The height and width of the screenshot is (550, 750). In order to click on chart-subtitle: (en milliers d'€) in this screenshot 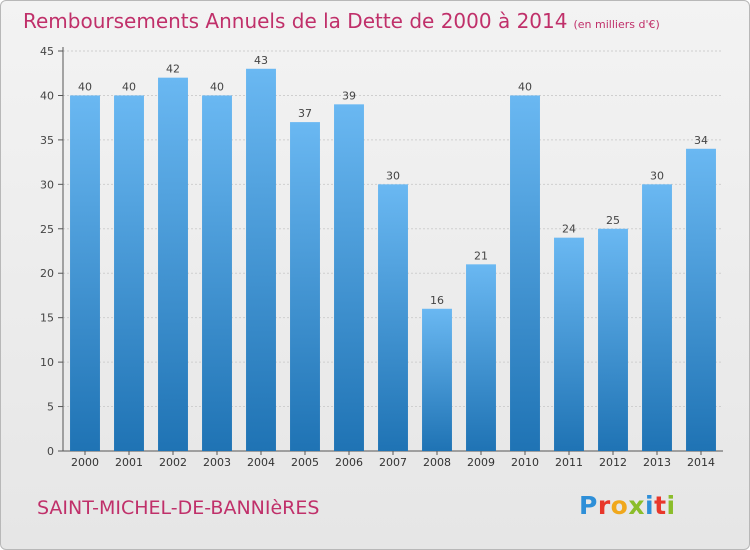, I will do `click(616, 24)`.